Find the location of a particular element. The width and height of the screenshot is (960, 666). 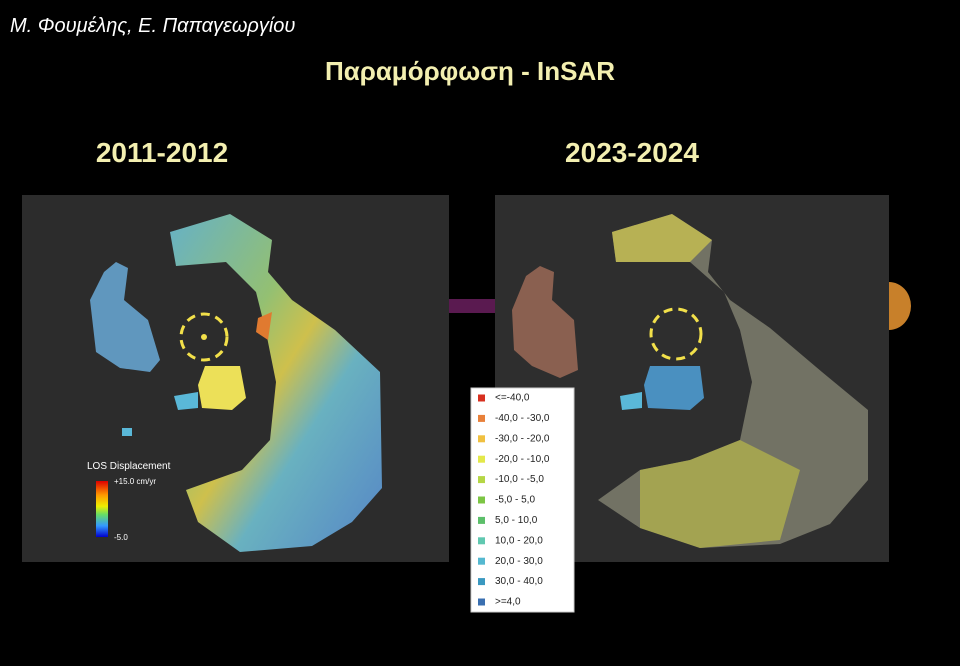

legend-label: -40,0 - -30,0 is located at coordinates (522, 418).